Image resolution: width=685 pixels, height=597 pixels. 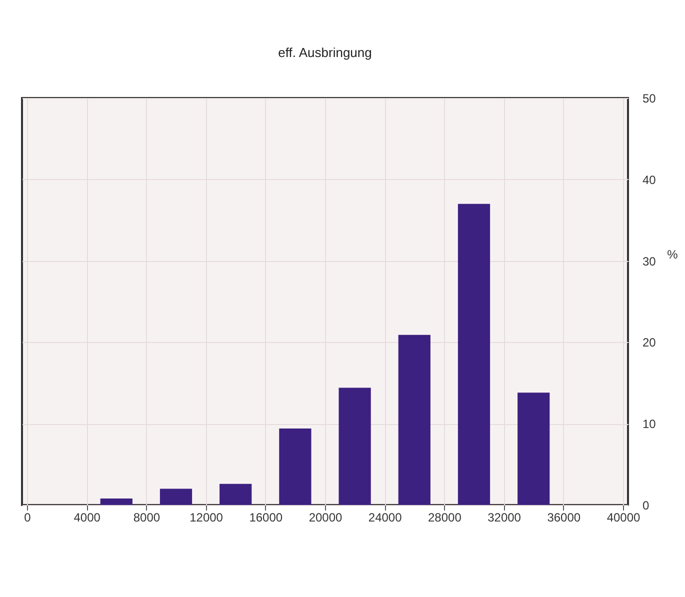 I want to click on x-tick-label: 32000, so click(x=505, y=517).